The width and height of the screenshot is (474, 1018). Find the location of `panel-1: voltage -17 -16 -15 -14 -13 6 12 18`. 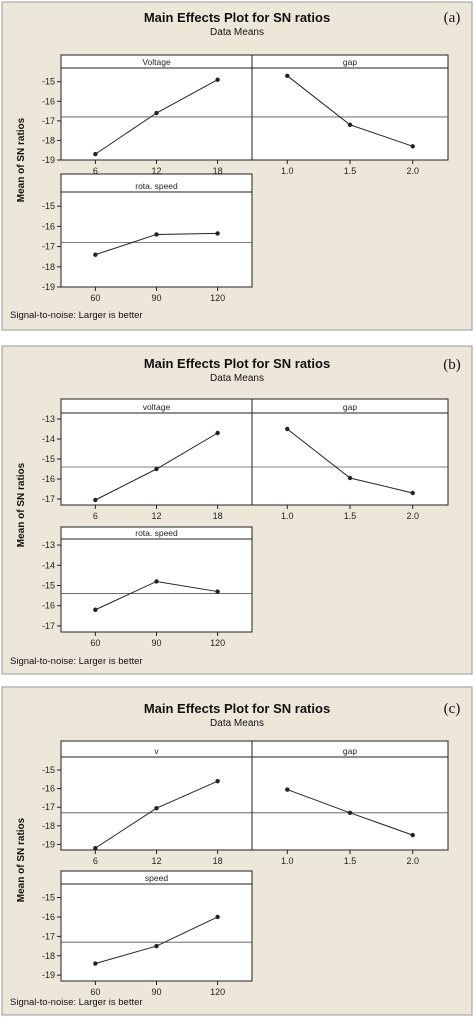

panel-1: voltage -17 -16 -15 -14 -13 6 12 18 is located at coordinates (147, 459).